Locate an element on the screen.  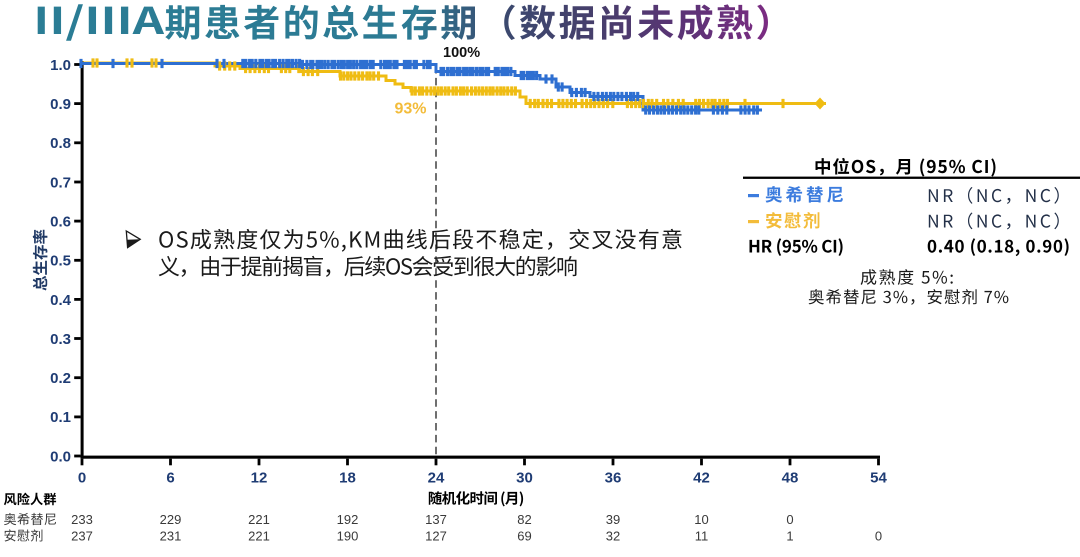
svg-text: 36 is located at coordinates (613, 478).